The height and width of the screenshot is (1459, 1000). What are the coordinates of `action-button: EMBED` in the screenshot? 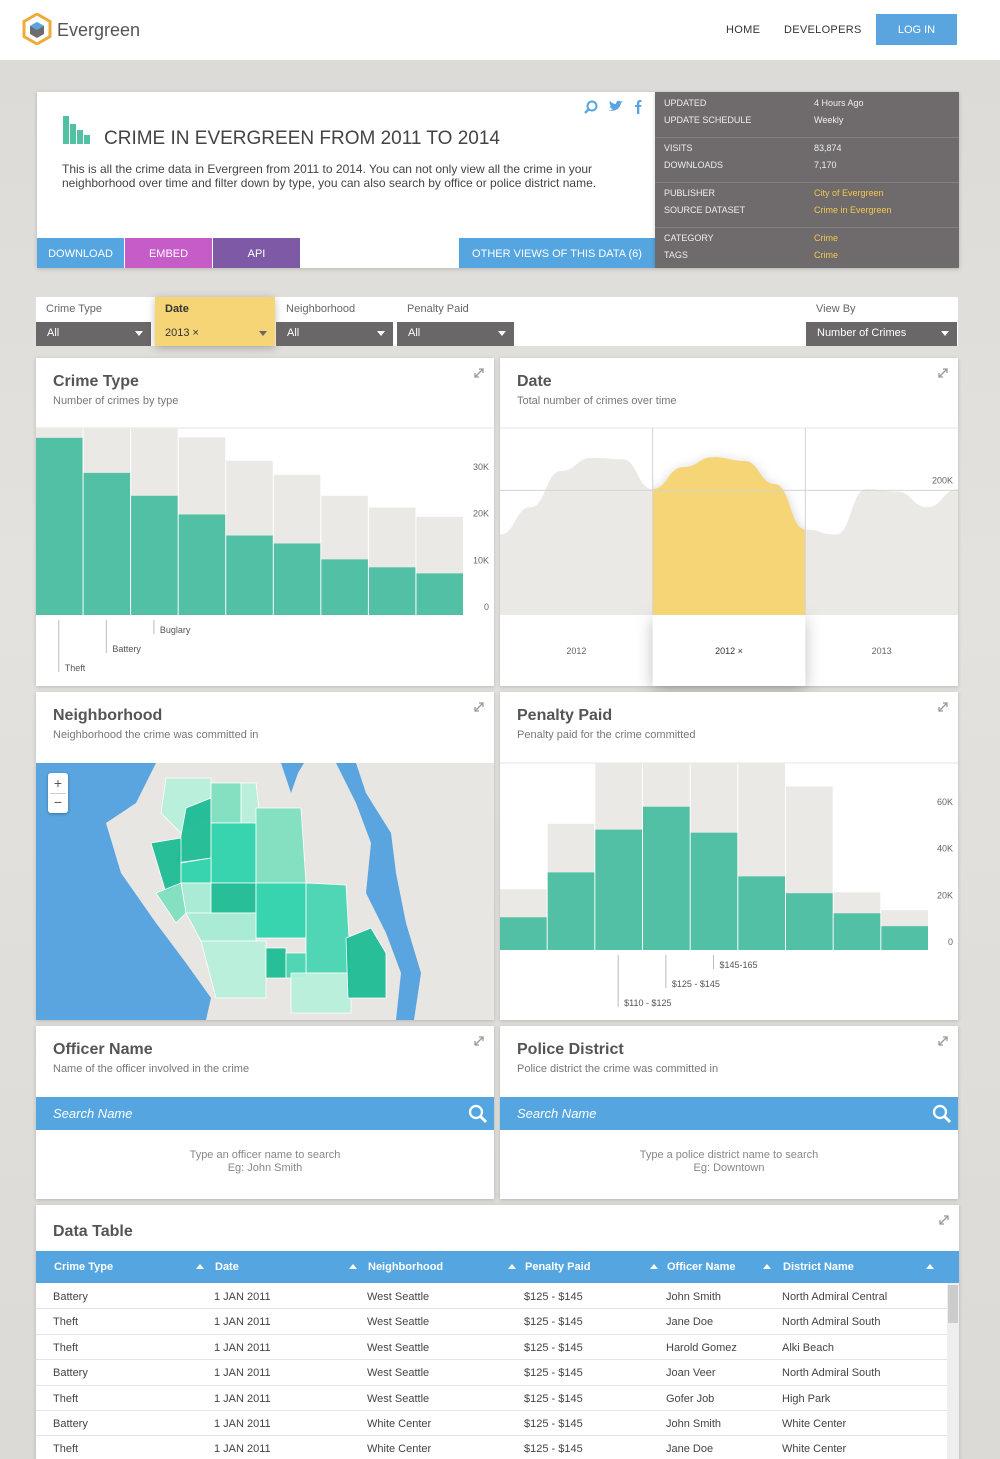 It's located at (168, 253).